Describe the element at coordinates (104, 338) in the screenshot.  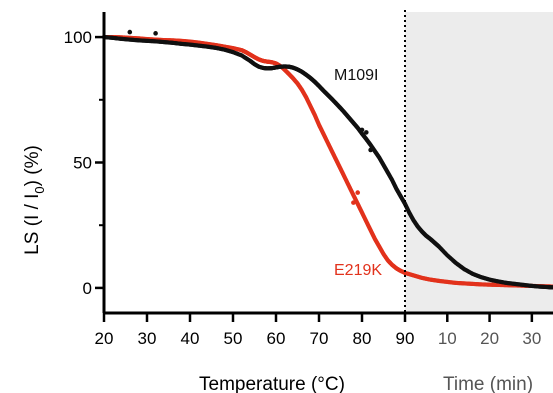
I see `x-tick-label-temp-20: 20` at that location.